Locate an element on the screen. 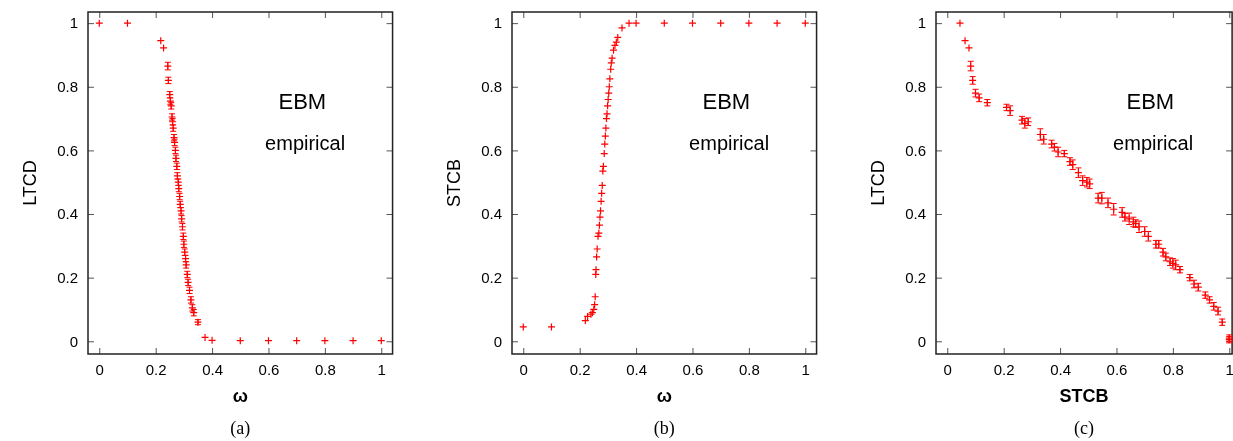 This screenshot has height=441, width=1233. y-axis-title: STCB is located at coordinates (454, 183).